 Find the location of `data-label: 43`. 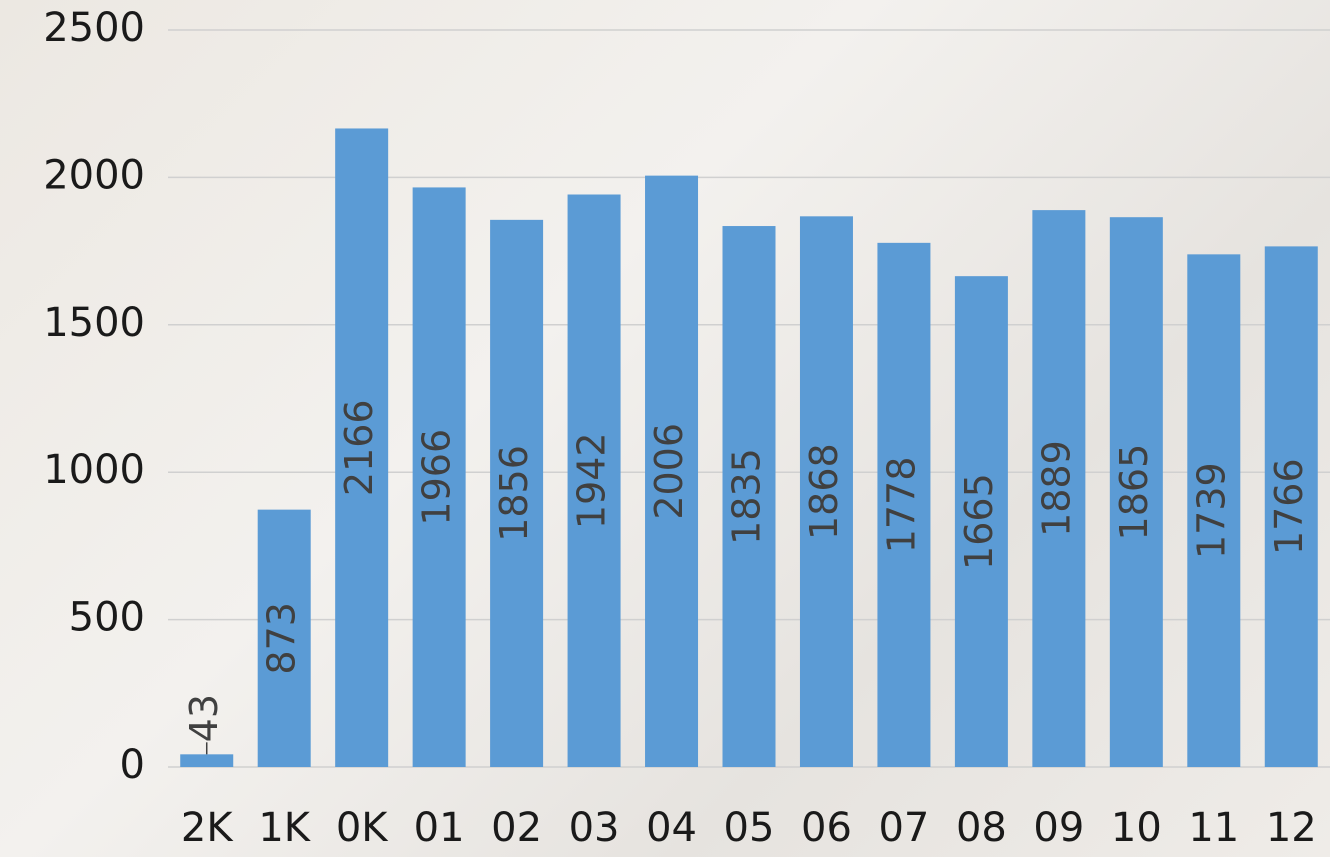

data-label: 43 is located at coordinates (204, 718).